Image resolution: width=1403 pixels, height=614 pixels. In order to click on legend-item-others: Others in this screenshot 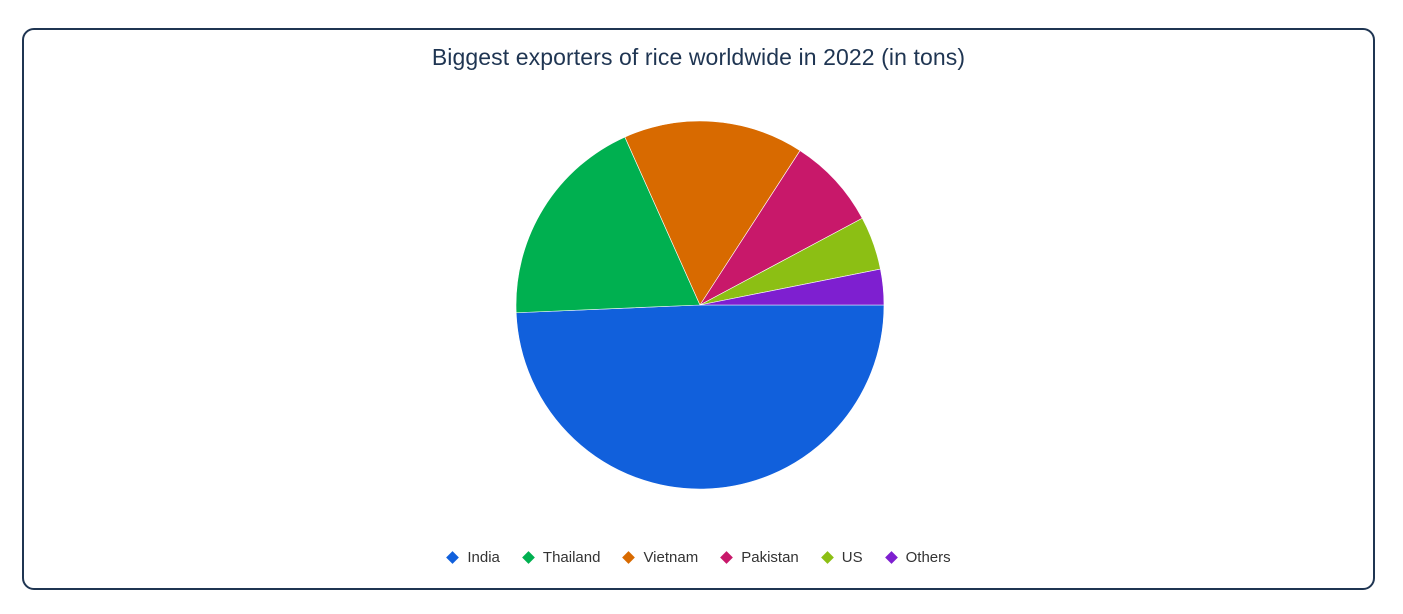, I will do `click(917, 557)`.